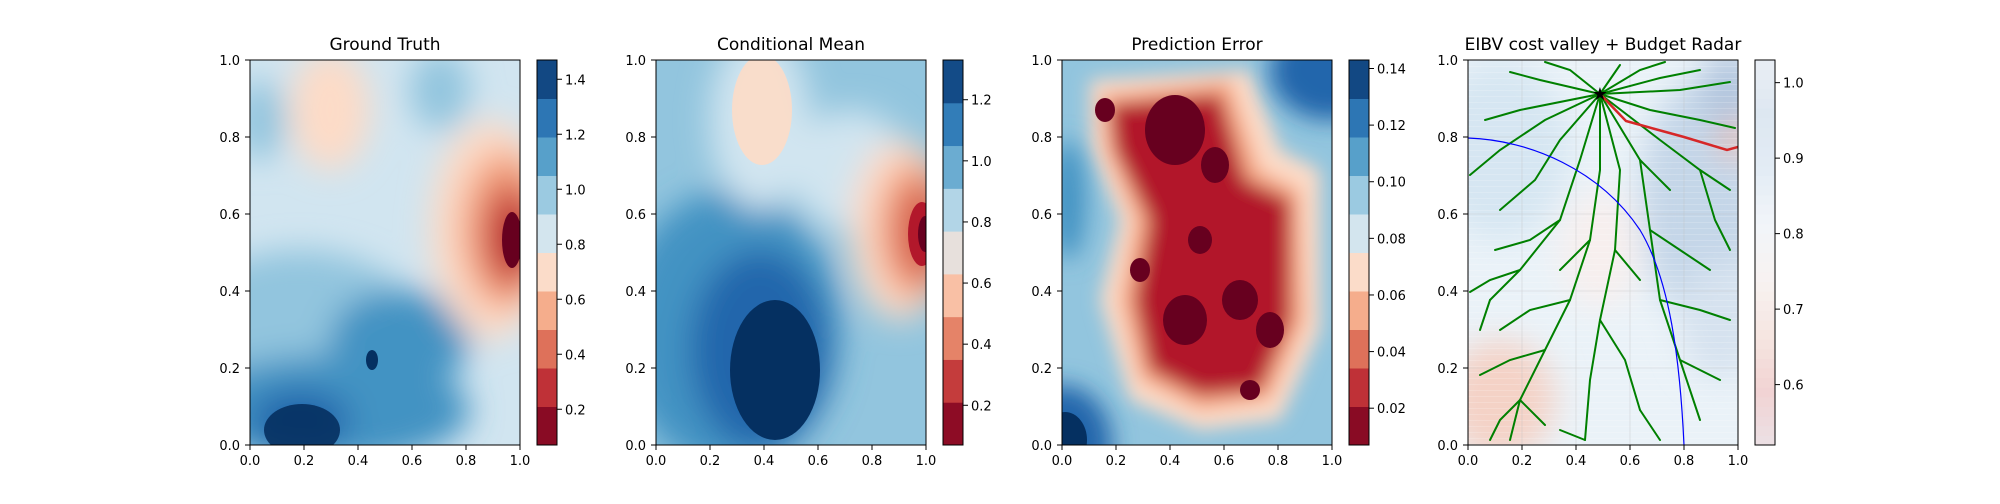  Describe the element at coordinates (1576, 291) in the screenshot. I see `budget-boundary` at that location.